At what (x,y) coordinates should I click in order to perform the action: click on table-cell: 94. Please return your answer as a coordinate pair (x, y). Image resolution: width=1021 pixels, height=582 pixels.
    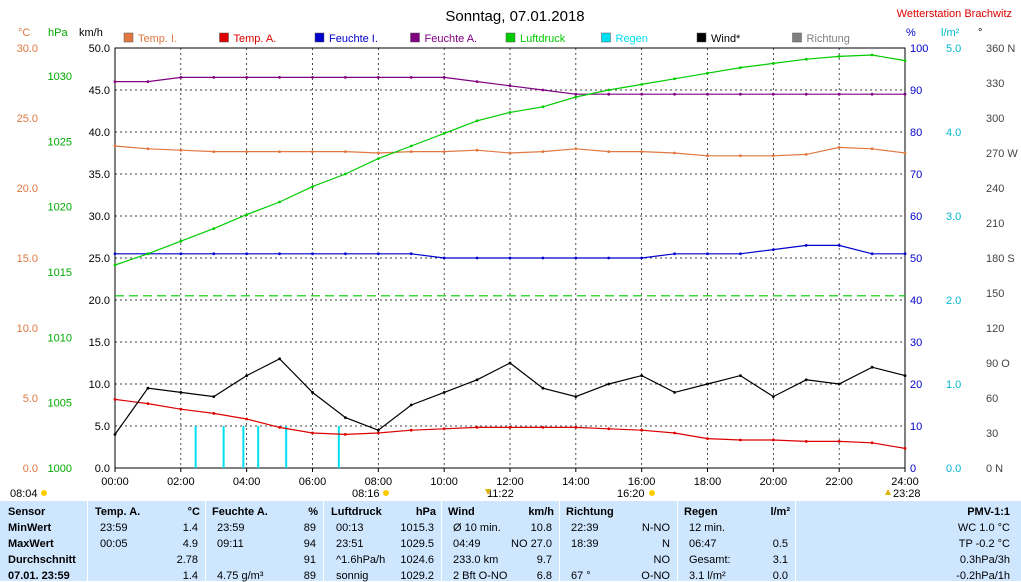
    Looking at the image, I should click on (309, 544).